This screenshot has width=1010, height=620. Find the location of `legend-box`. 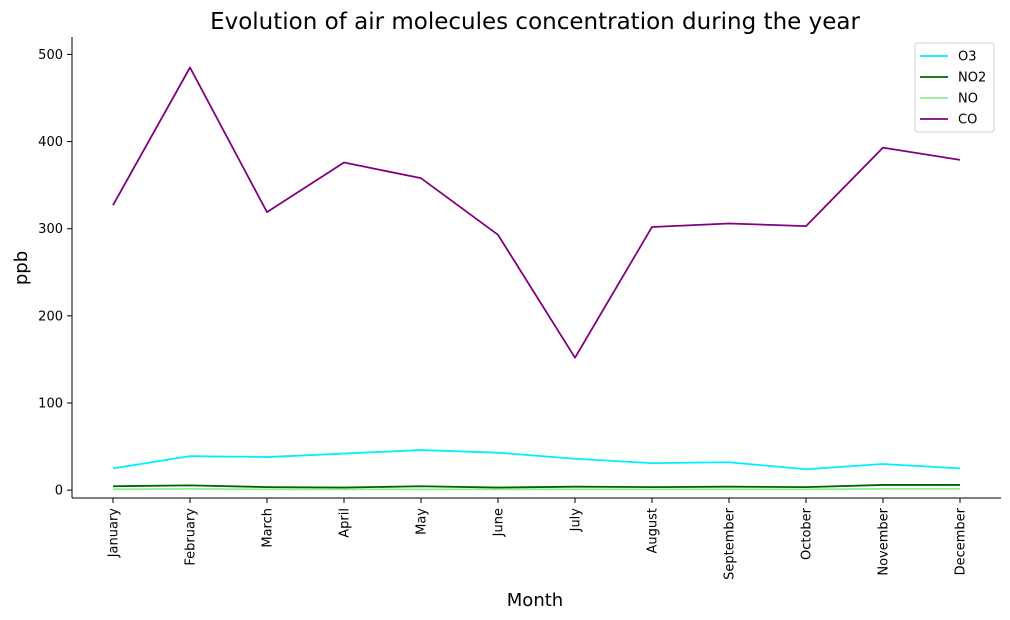

legend-box is located at coordinates (954, 87).